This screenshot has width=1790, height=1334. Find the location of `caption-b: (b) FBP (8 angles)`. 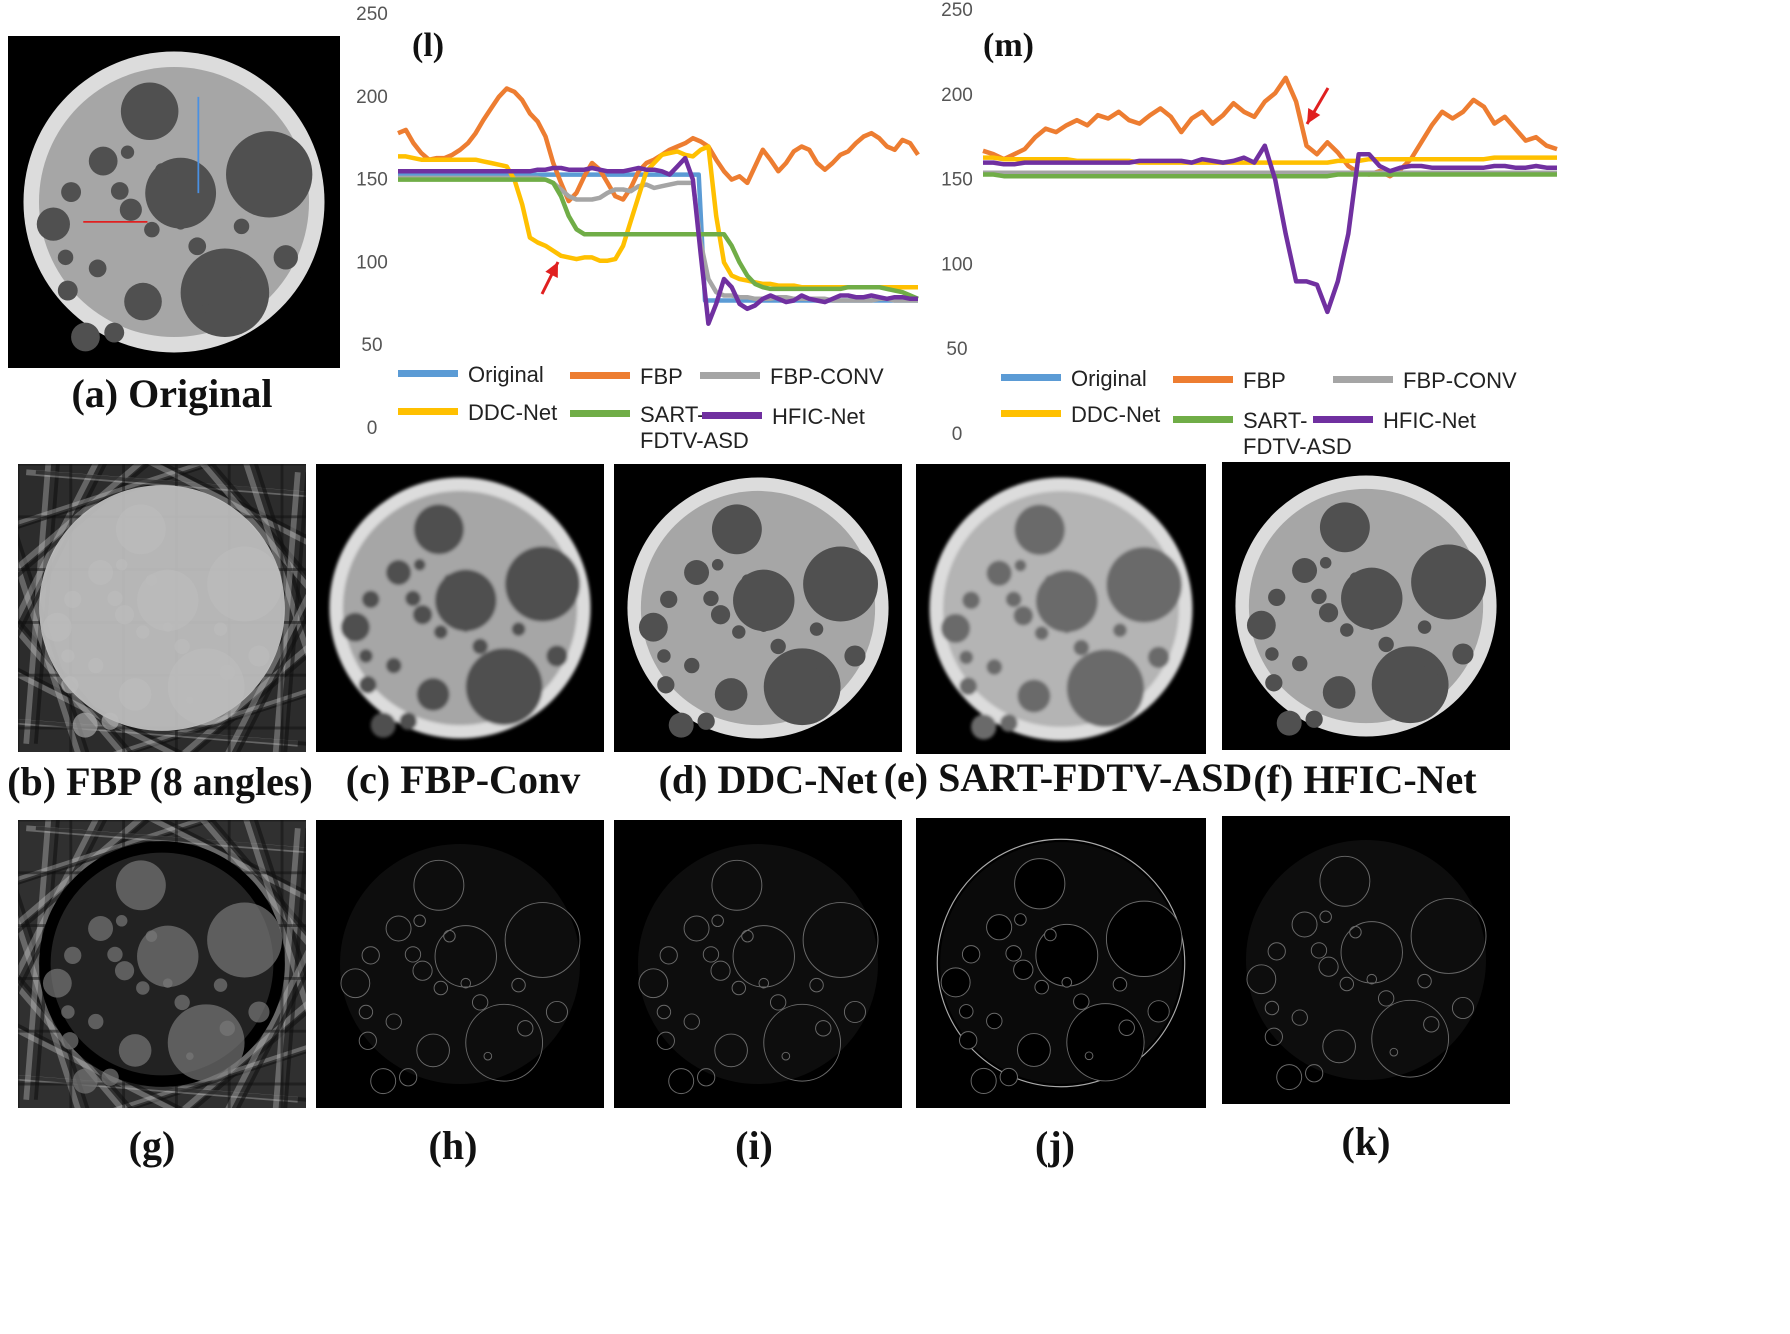

caption-b: (b) FBP (8 angles) is located at coordinates (160, 781).